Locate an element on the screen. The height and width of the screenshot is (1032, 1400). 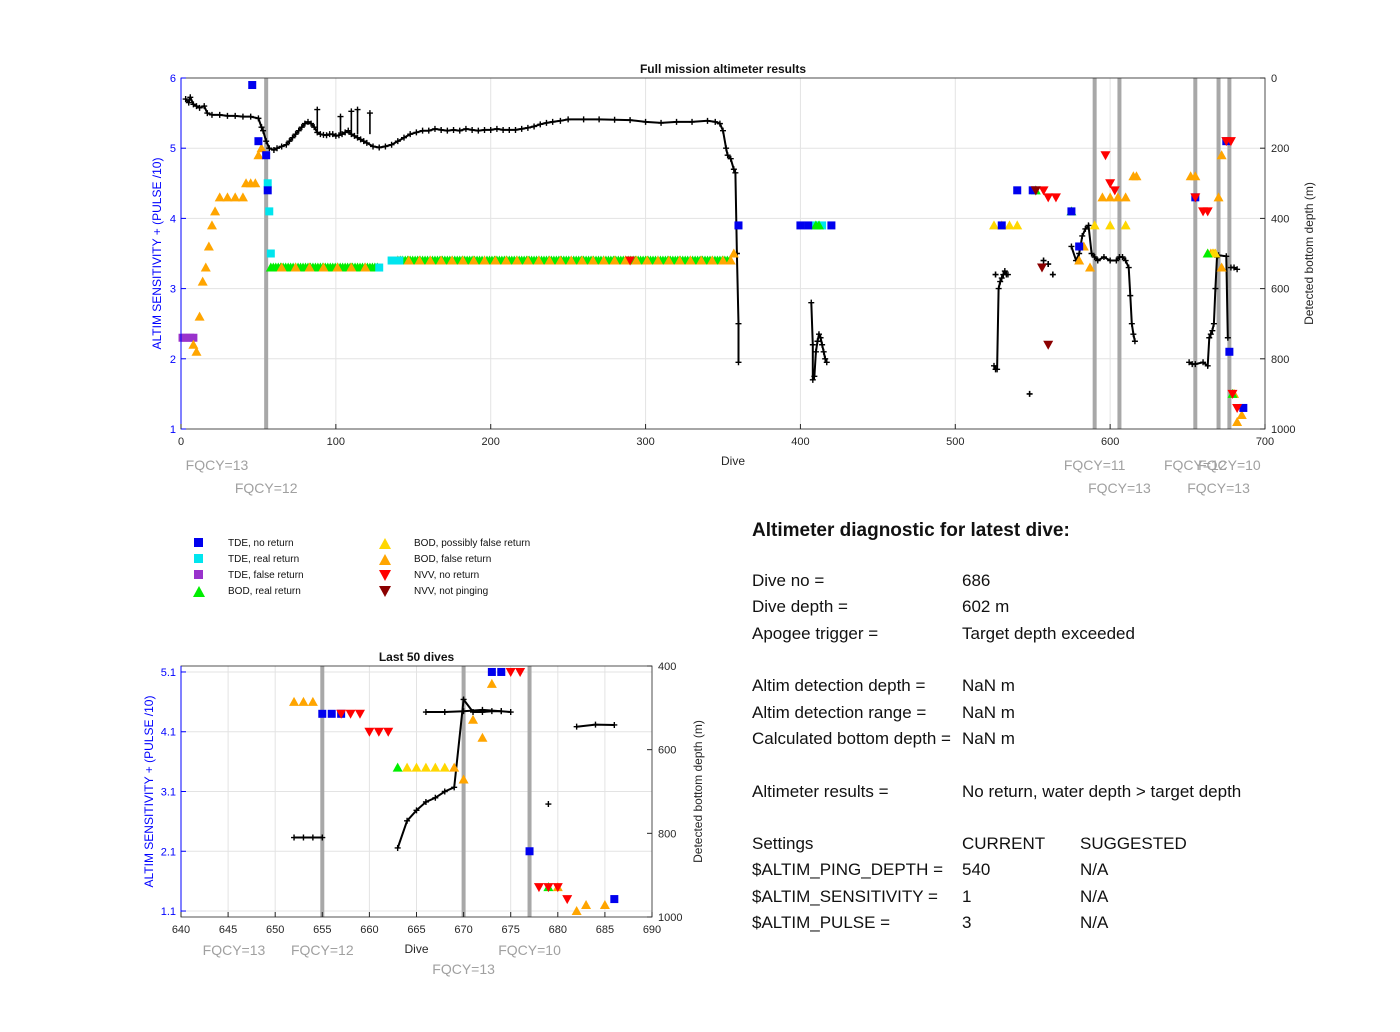
legend-item-tde-no-return: TDE, no return is located at coordinates (242, 543).